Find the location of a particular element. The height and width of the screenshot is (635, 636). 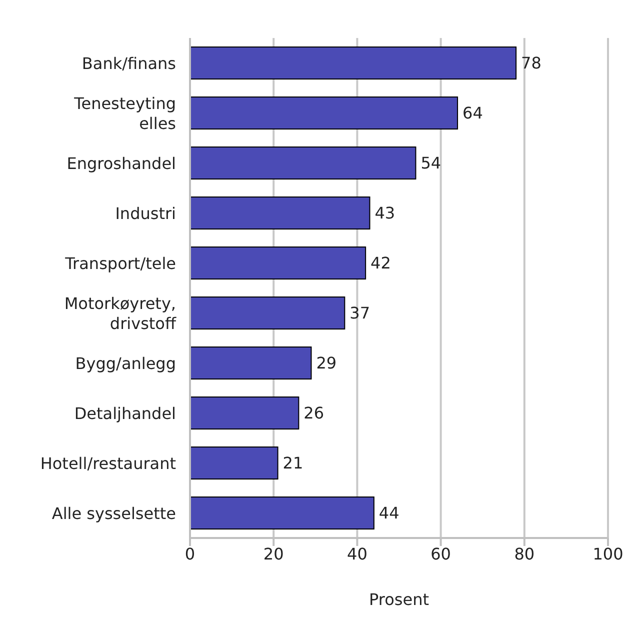

y-tick-label: Detaljhandel is located at coordinates (125, 413).